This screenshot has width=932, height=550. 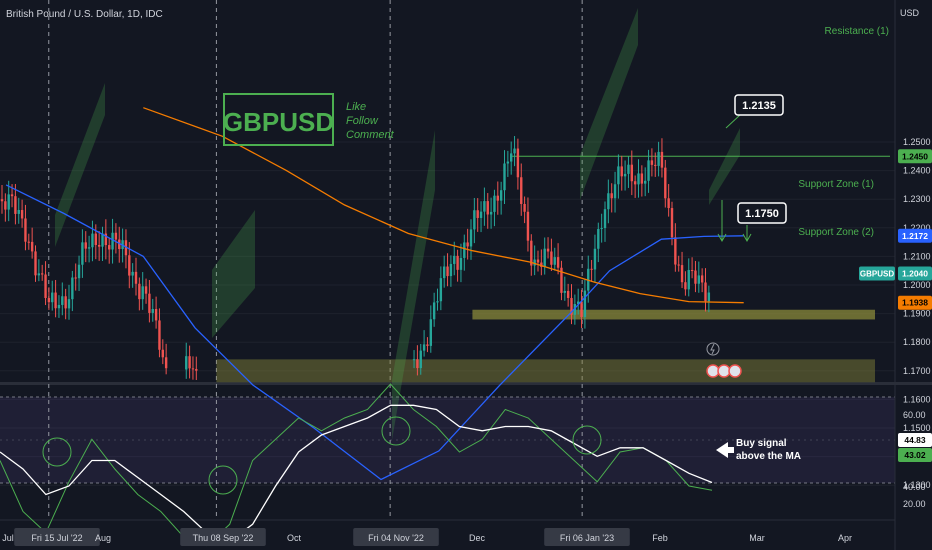 What do you see at coordinates (914, 504) in the screenshot?
I see `rsi-tick-label: 20.00` at bounding box center [914, 504].